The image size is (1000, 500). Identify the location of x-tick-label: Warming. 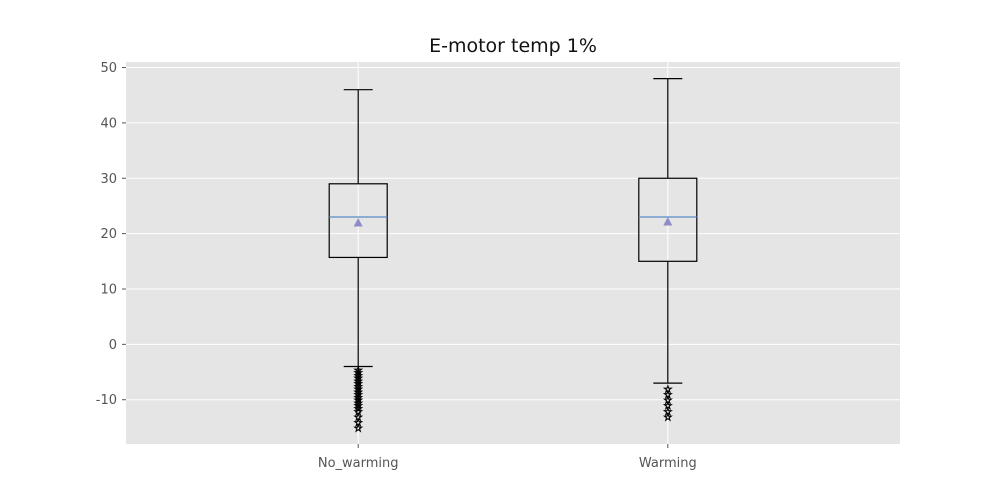
(668, 463).